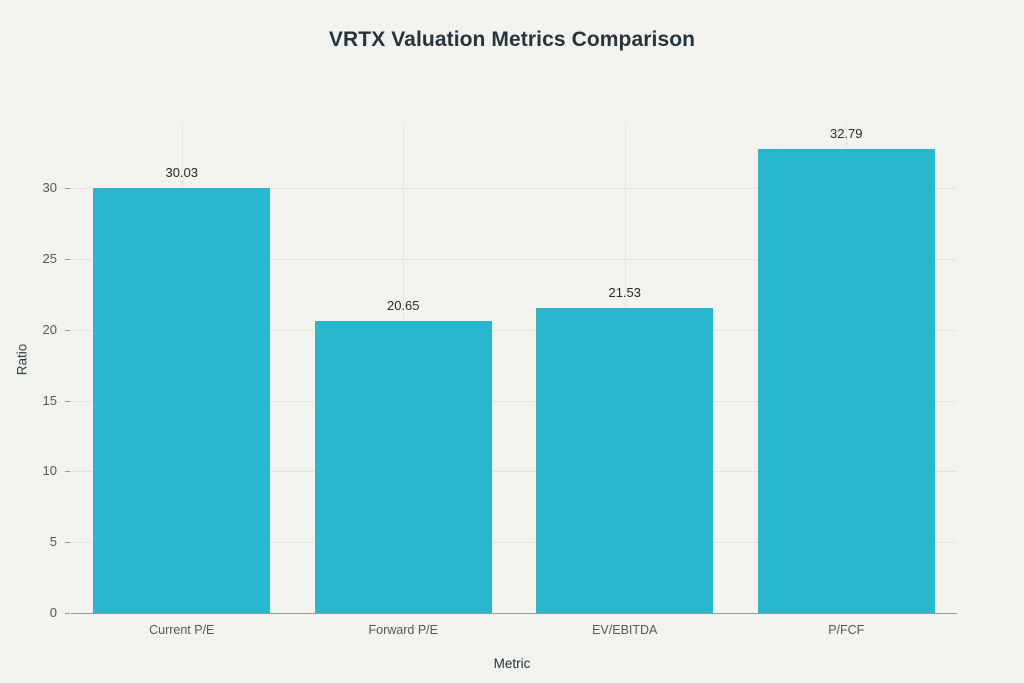 The image size is (1024, 683). I want to click on y-tick-label: 5, so click(53, 542).